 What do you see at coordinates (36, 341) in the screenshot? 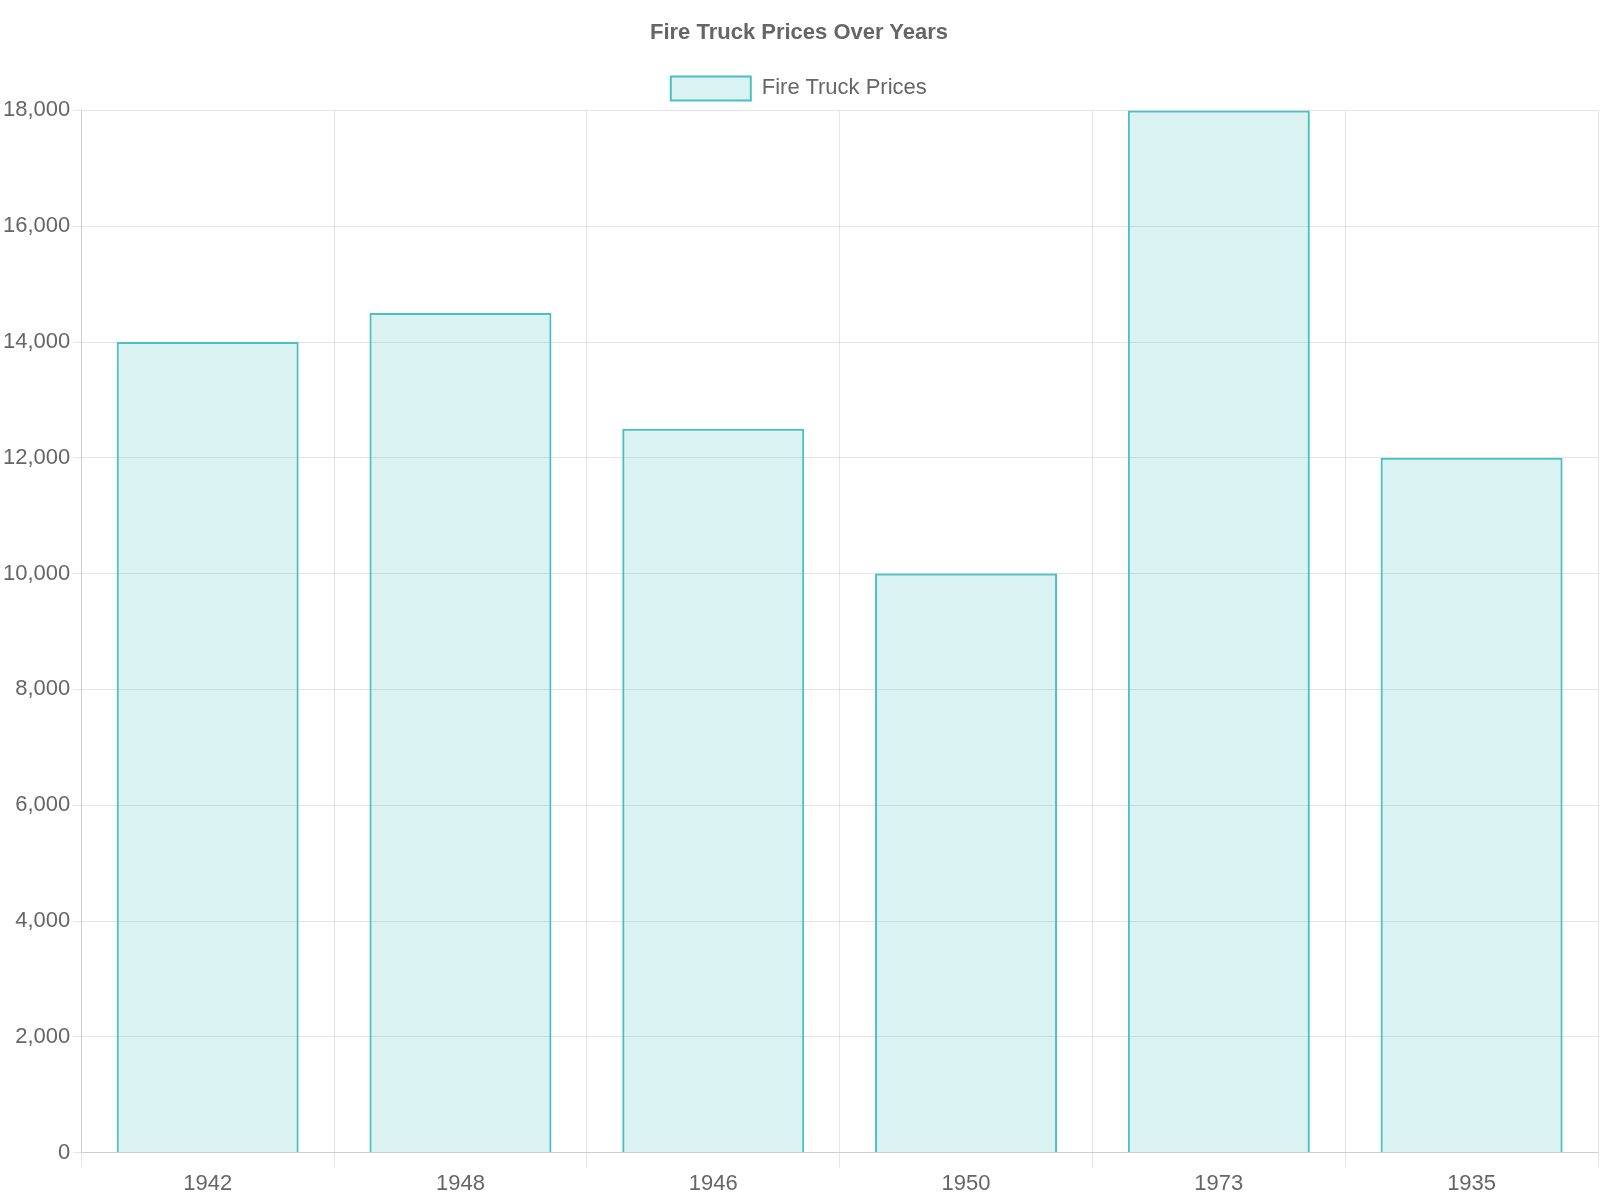
I see `y-tick-label: 14,000` at bounding box center [36, 341].